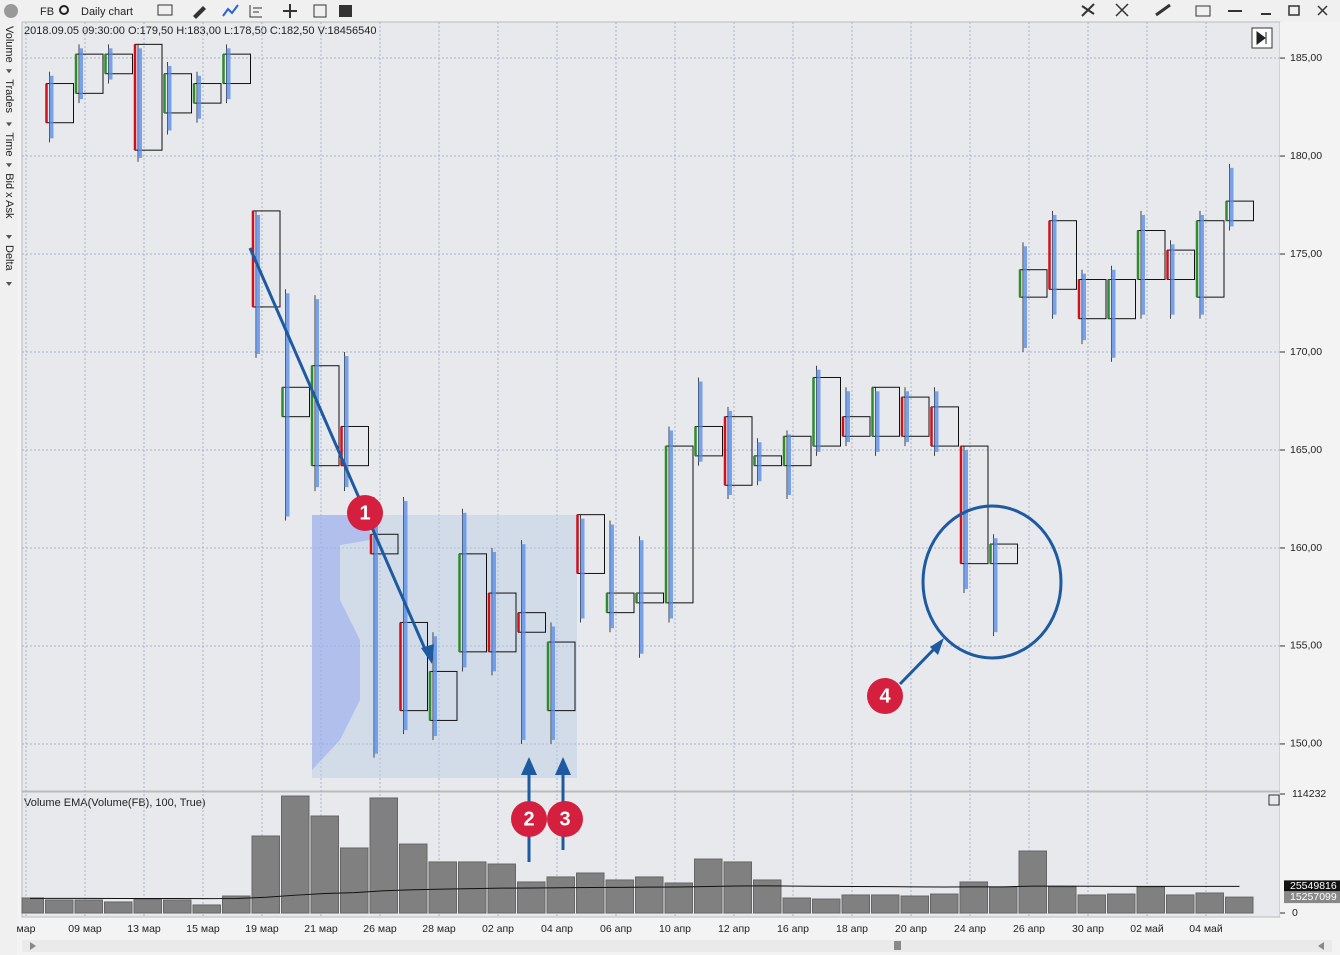  I want to click on side-tab: Delta, so click(9, 258).